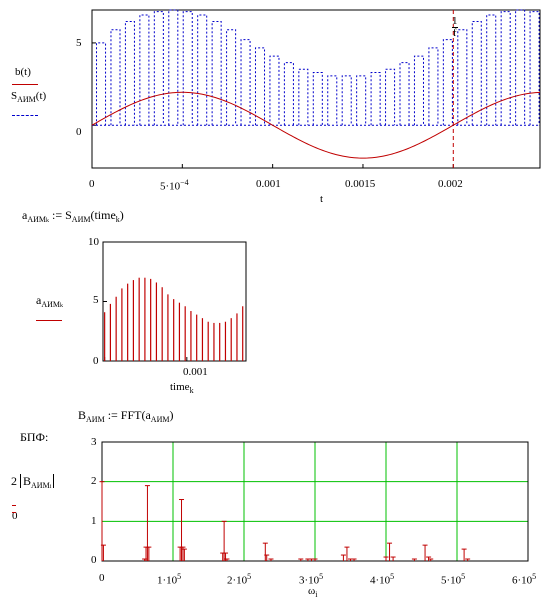 This screenshot has height=603, width=553. What do you see at coordinates (79, 132) in the screenshot?
I see `top-y-tick-0: 0` at bounding box center [79, 132].